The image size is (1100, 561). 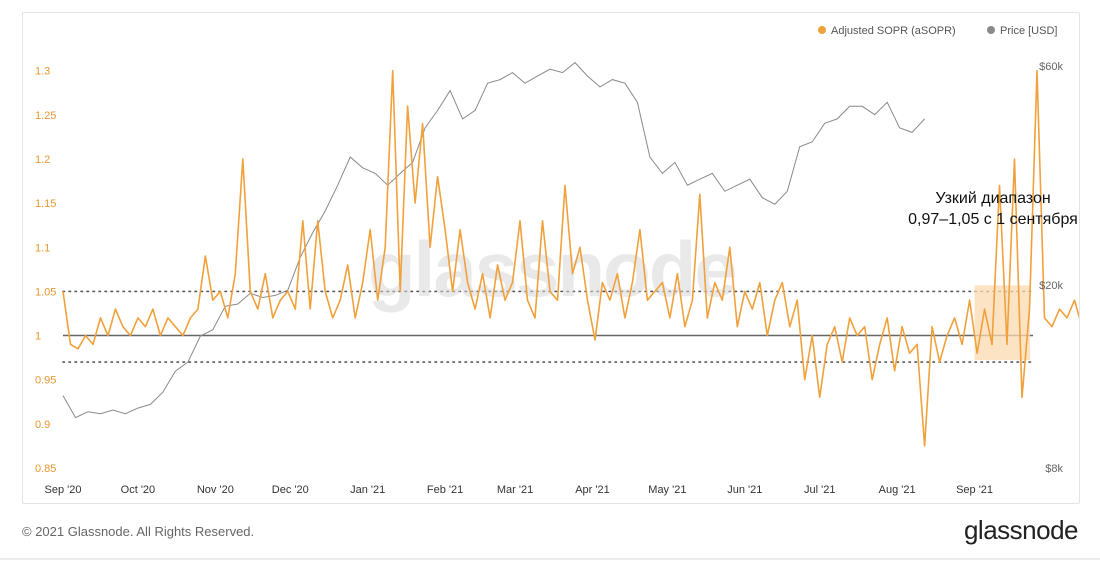 I want to click on x-tick: May '21, so click(x=667, y=490).